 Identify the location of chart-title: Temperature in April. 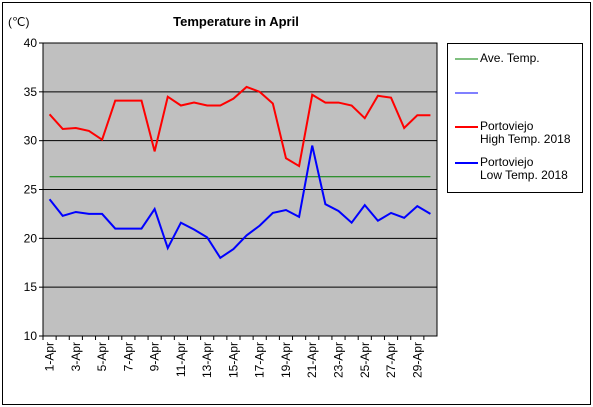
(236, 21).